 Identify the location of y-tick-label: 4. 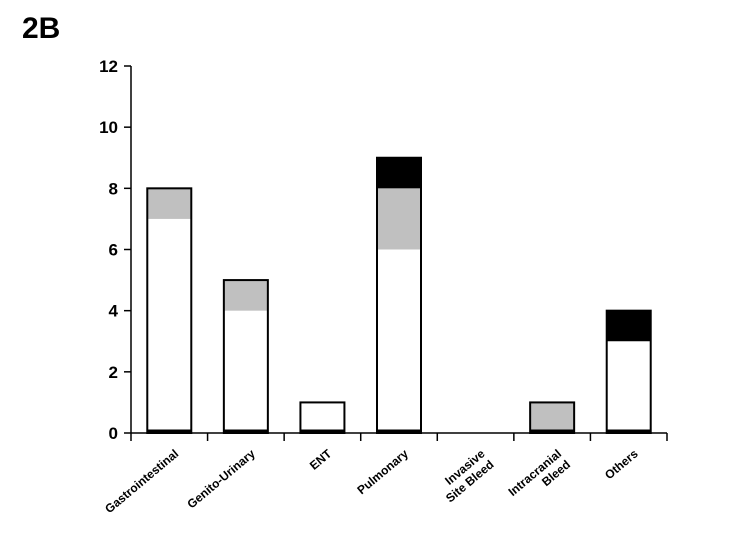
(114, 311).